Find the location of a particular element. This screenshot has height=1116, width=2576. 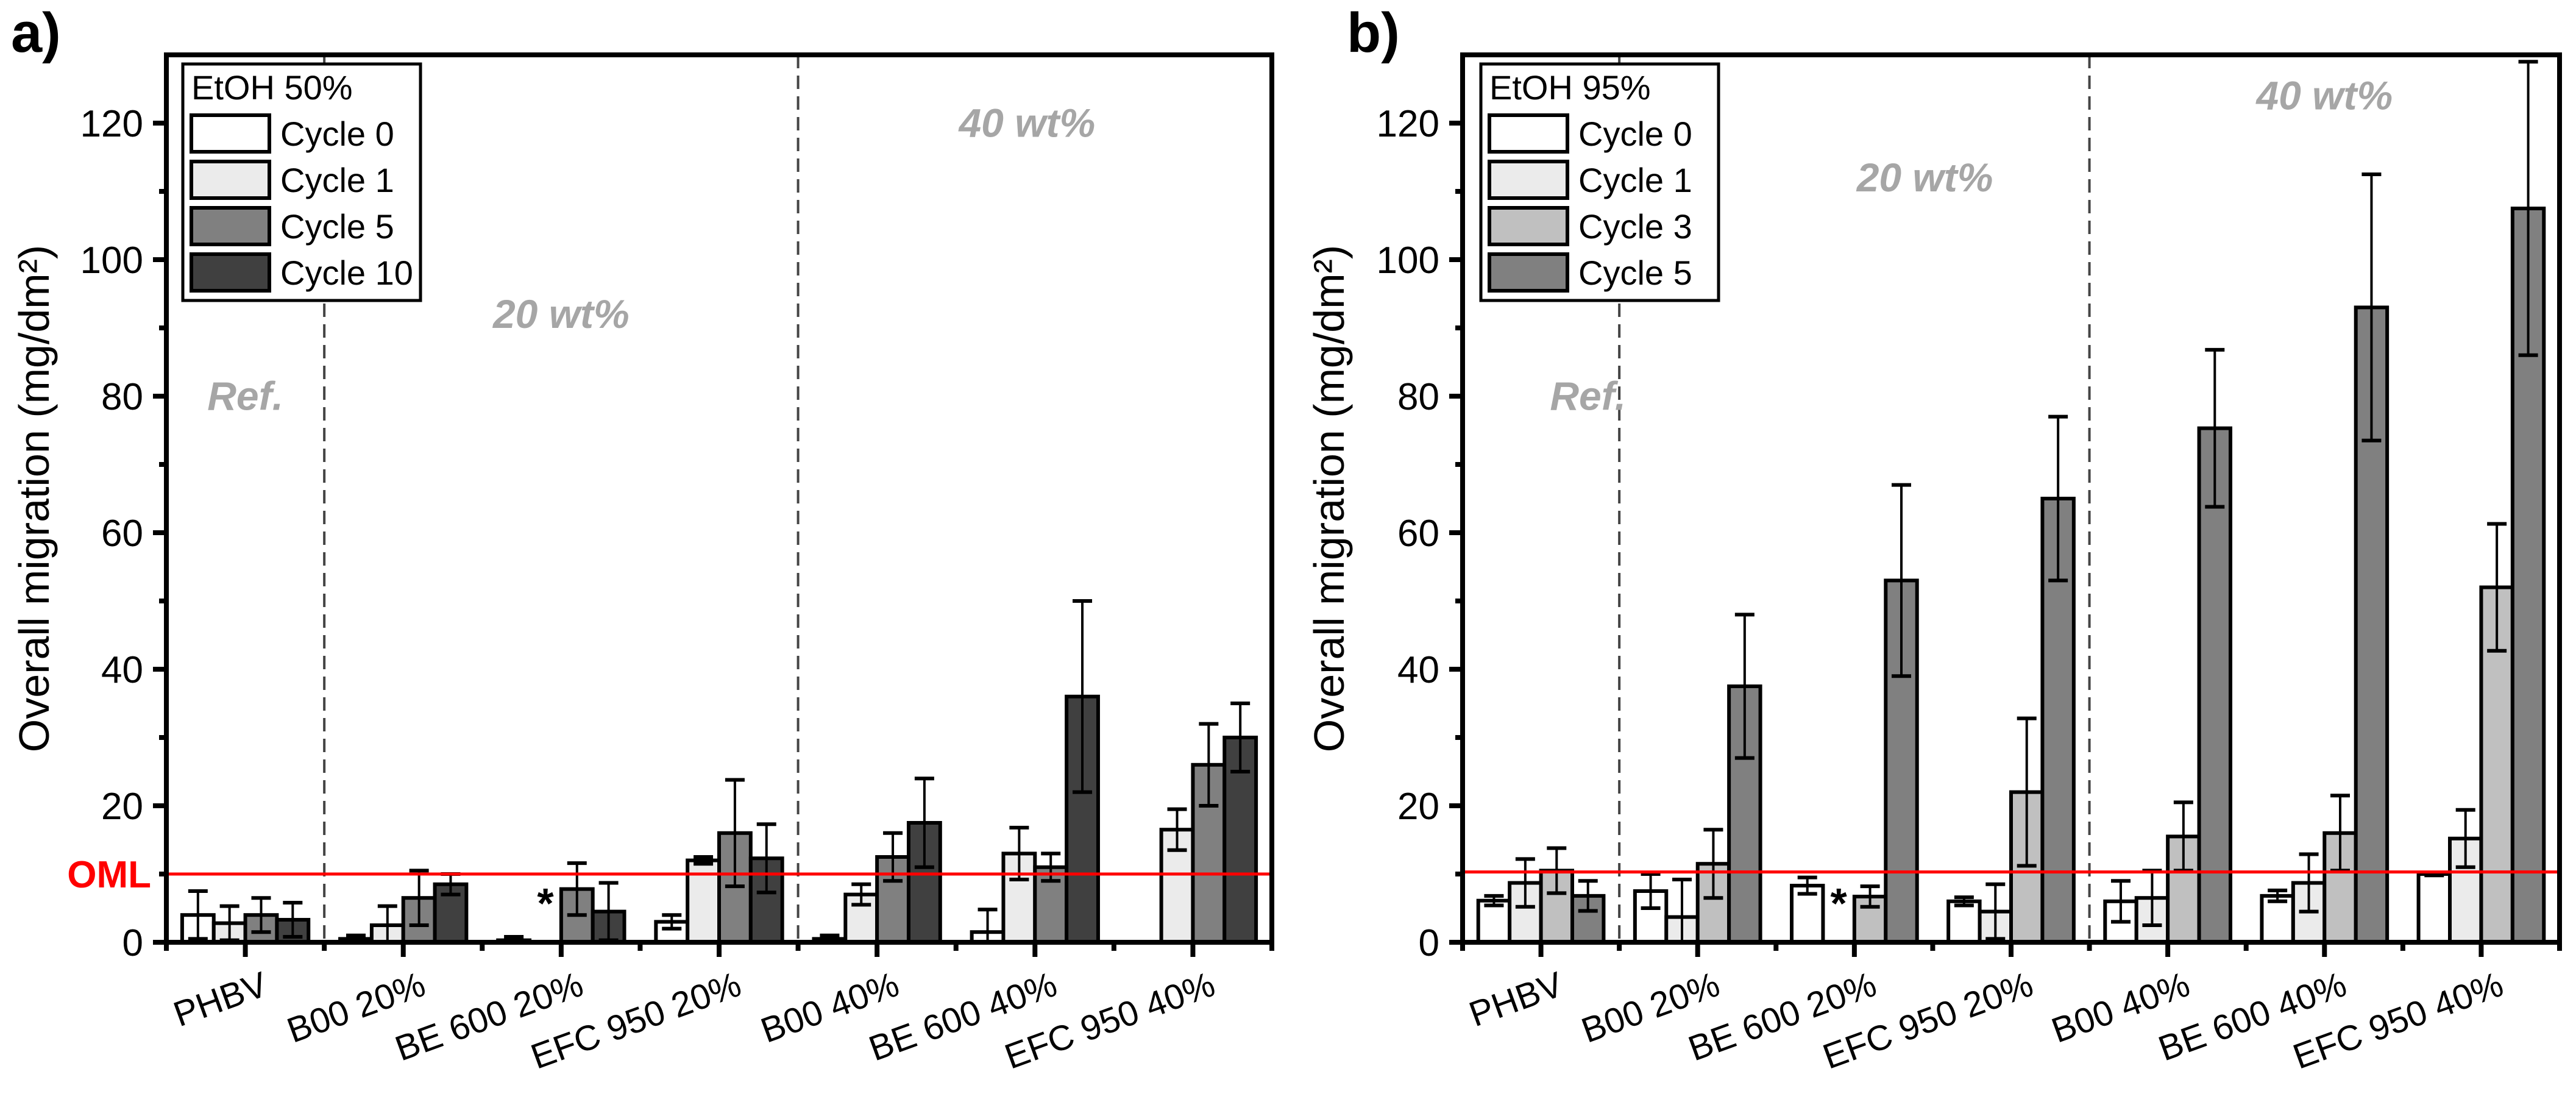

panel-label: b) is located at coordinates (1374, 33).